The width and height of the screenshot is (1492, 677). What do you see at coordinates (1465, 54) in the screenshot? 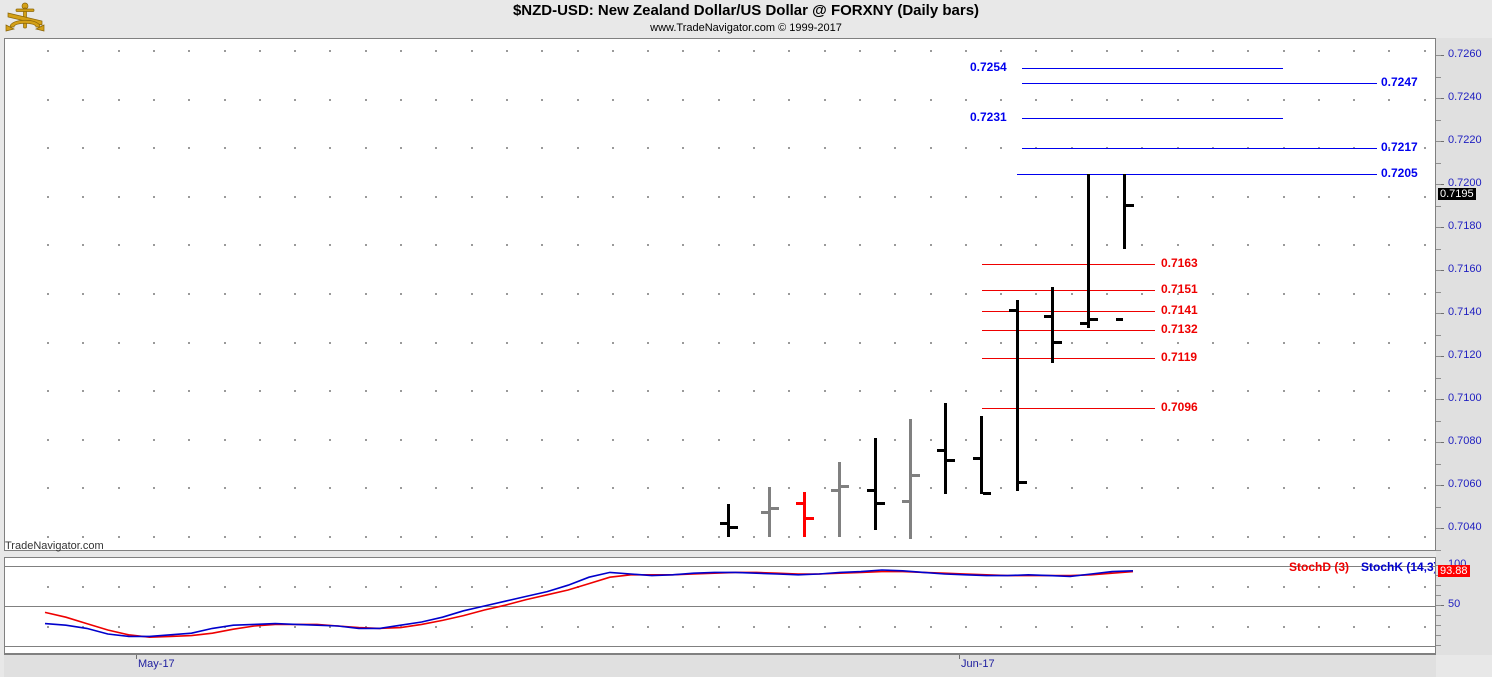
I see `price-axis-label: 0.7260` at bounding box center [1465, 54].